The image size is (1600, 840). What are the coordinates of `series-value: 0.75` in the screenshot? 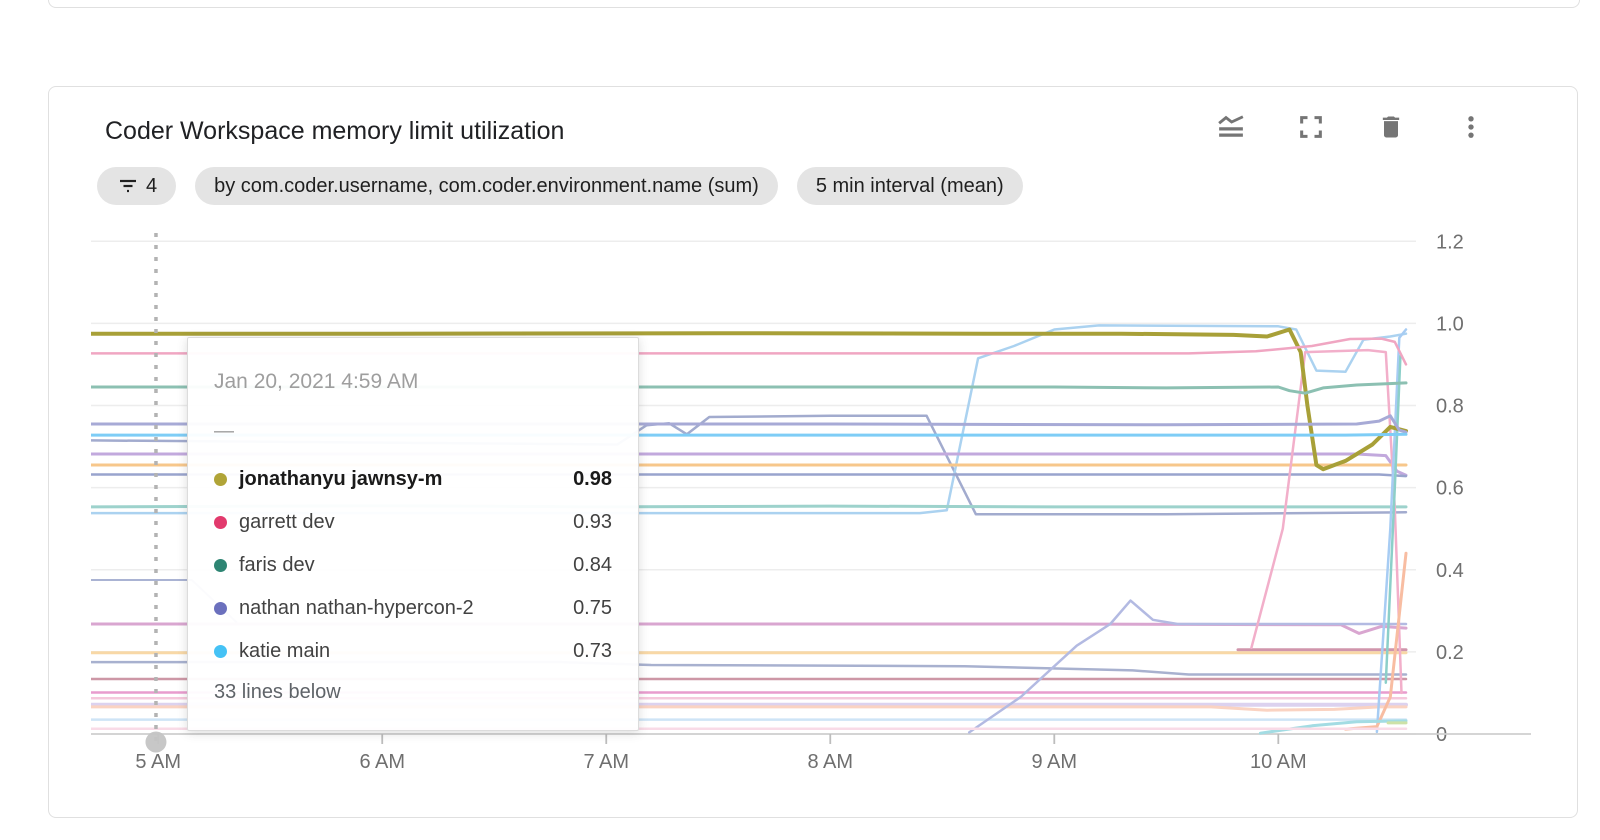 It's located at (592, 608).